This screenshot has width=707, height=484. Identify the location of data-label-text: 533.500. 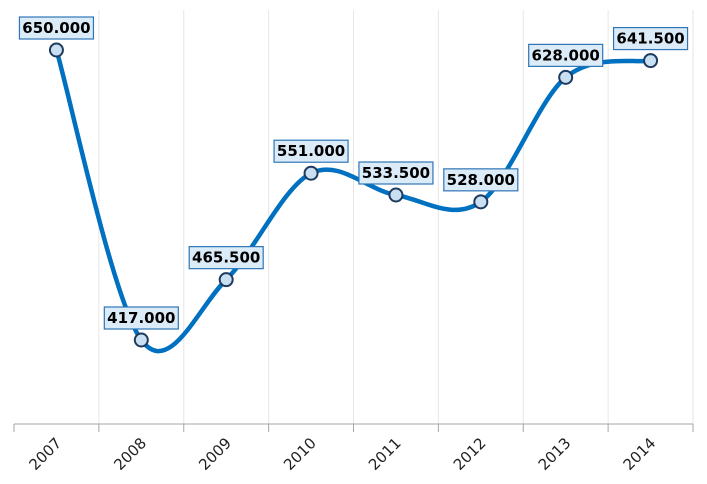
(396, 173).